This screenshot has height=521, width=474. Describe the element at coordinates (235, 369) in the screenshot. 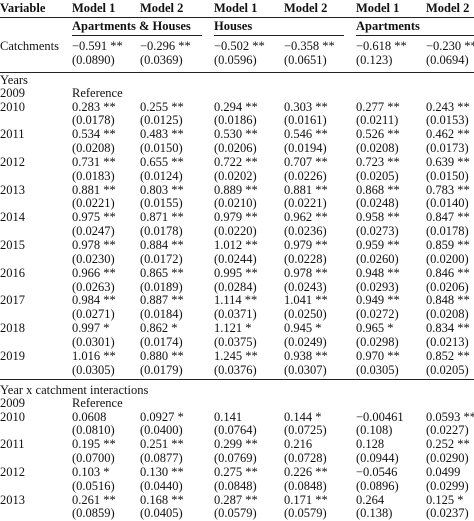

I see `std-error: (0.0376)` at that location.